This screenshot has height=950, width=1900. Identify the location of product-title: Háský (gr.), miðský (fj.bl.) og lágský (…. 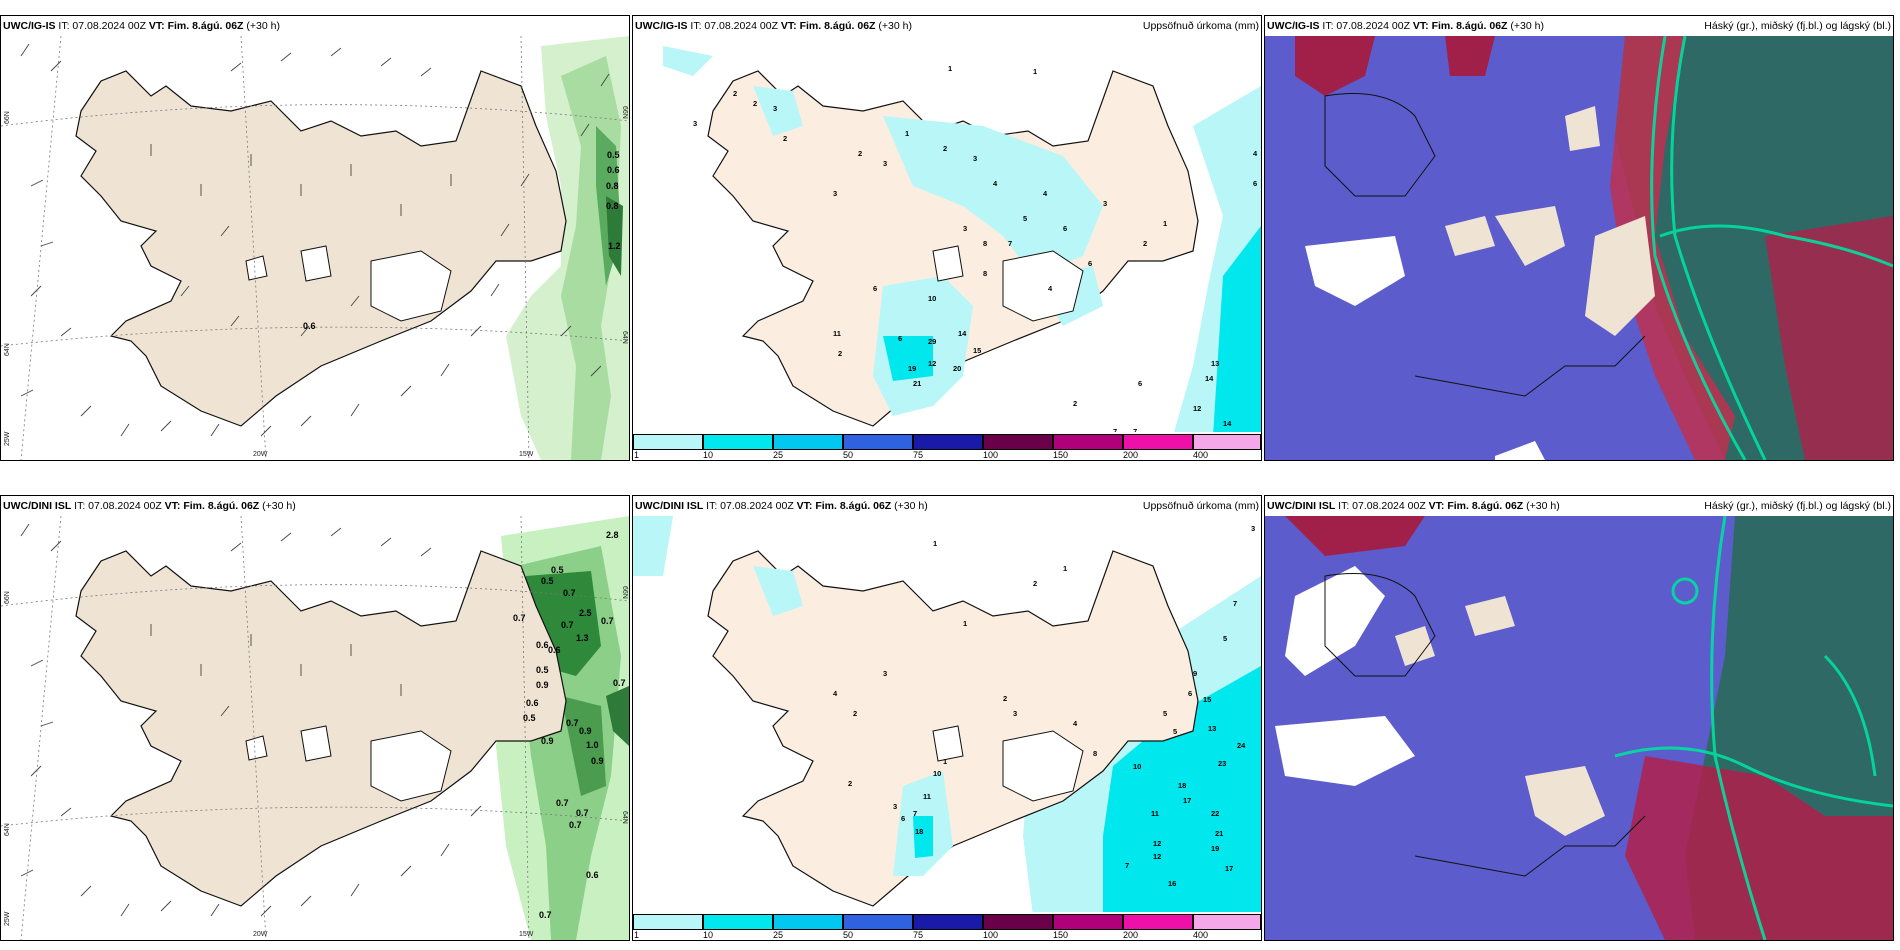
(1797, 26).